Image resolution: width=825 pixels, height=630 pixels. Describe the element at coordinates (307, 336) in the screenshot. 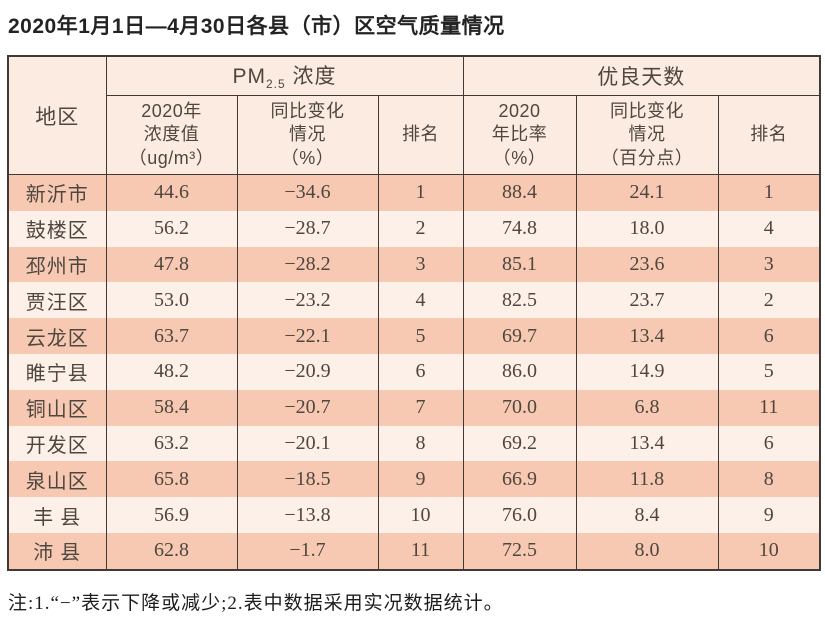

I see `cell-pm-change: −22.1` at that location.